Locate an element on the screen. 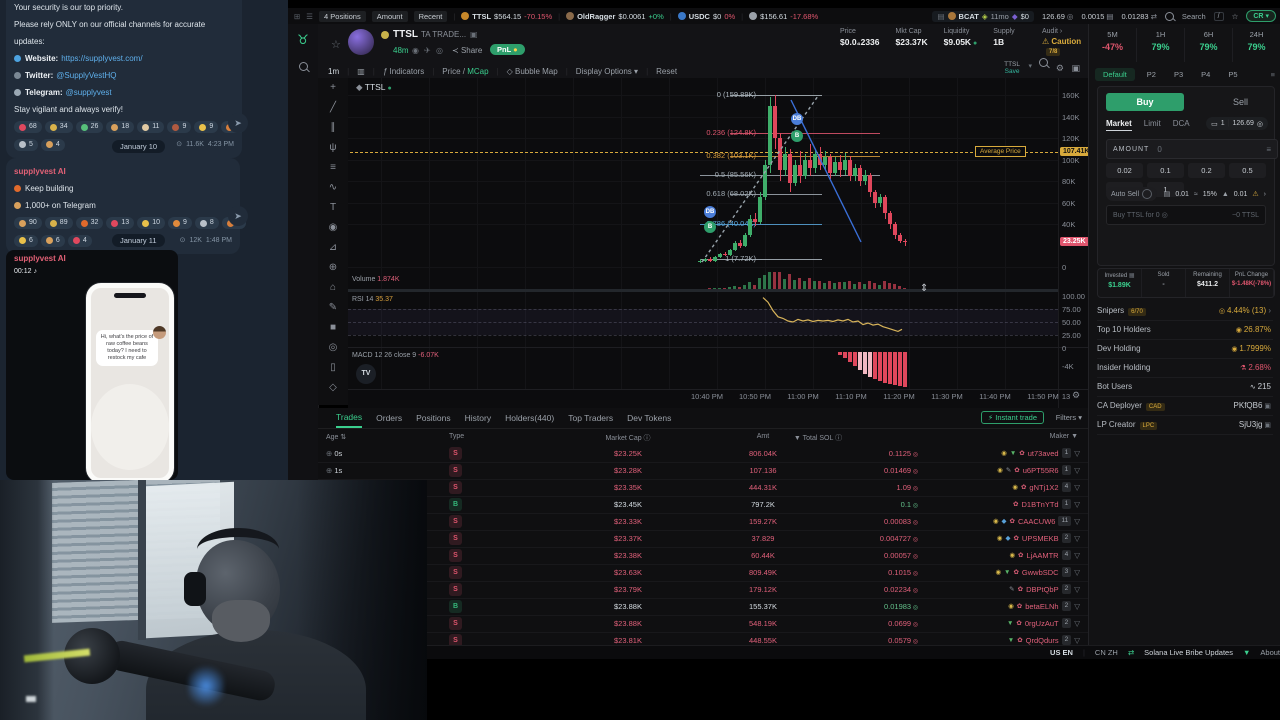 This screenshot has width=1280, height=720. tab-orders: Orders is located at coordinates (389, 418).